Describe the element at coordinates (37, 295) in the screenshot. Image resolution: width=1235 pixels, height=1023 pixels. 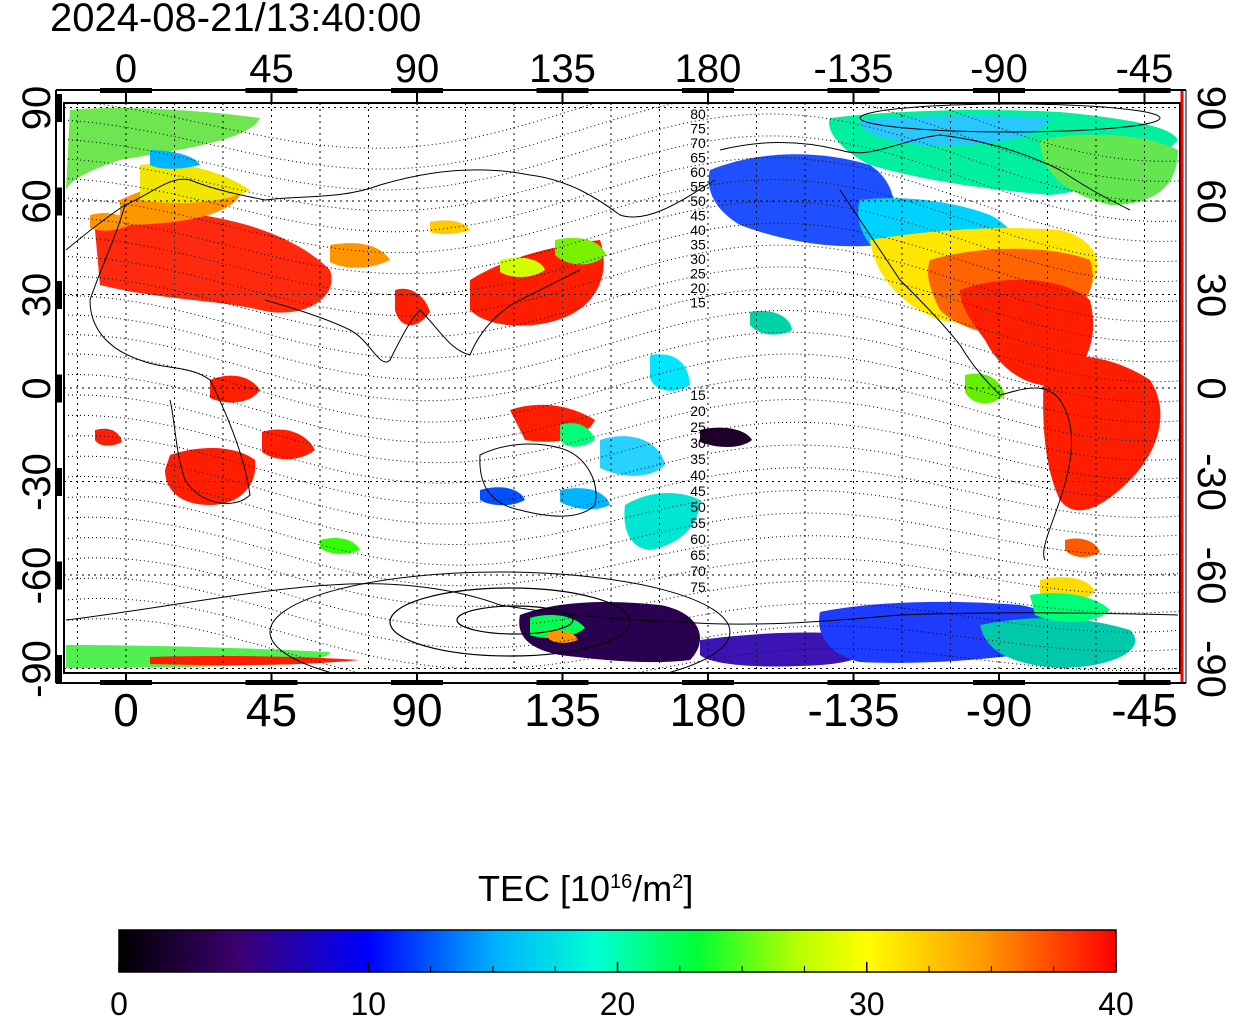
I see `lat-tick-label-left: 30` at that location.